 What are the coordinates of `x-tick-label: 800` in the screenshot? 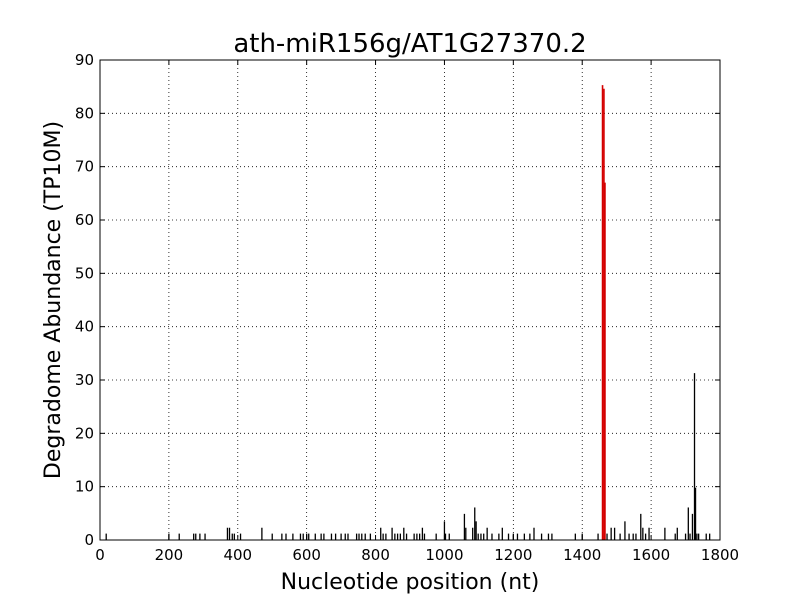 It's located at (375, 555).